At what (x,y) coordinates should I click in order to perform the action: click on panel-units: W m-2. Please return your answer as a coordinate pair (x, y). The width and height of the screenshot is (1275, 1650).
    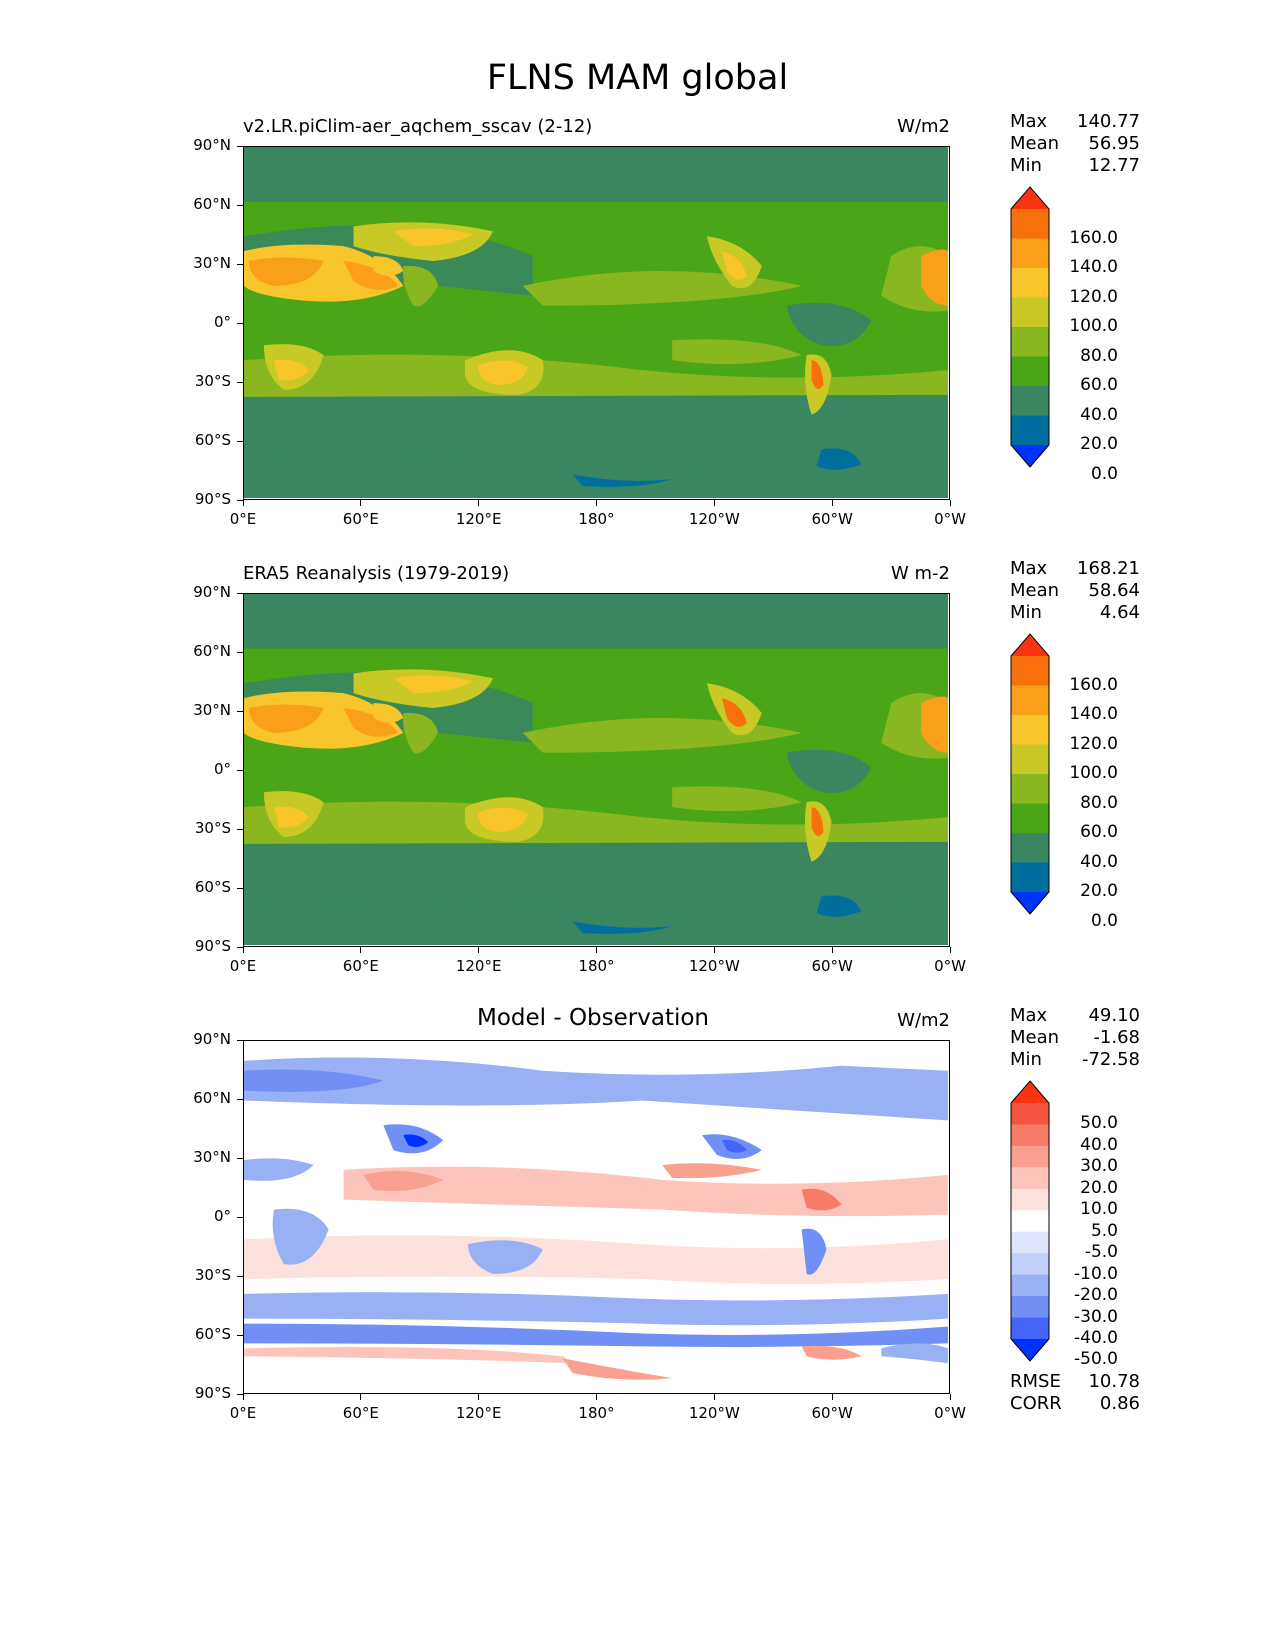
    Looking at the image, I should click on (920, 573).